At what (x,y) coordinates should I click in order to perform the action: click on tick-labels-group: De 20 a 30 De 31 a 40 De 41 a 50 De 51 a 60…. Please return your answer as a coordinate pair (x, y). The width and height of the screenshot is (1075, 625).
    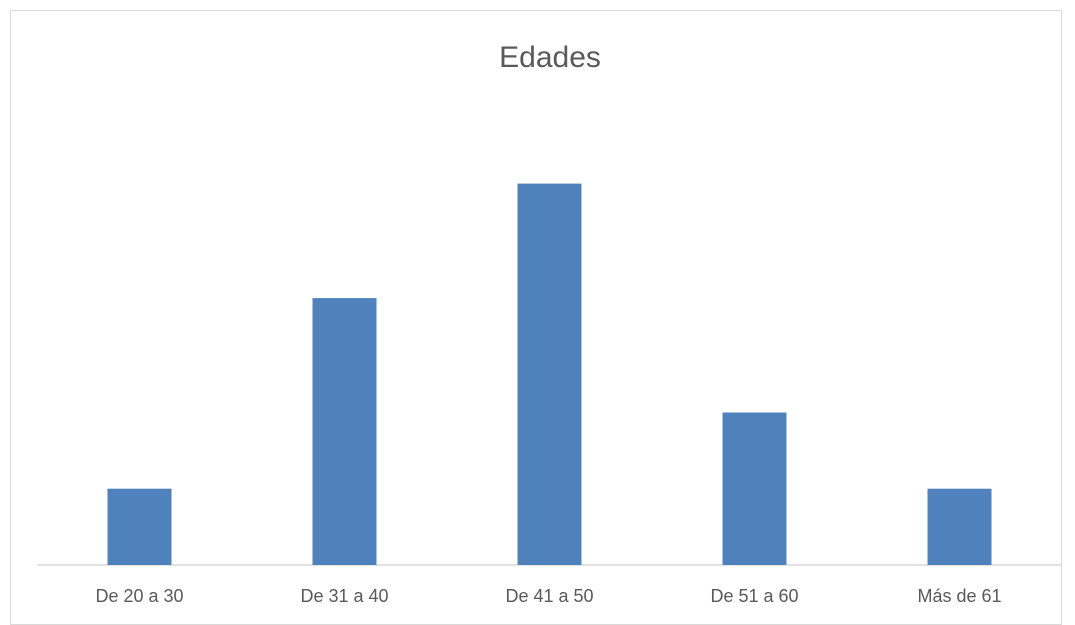
    Looking at the image, I should click on (548, 596).